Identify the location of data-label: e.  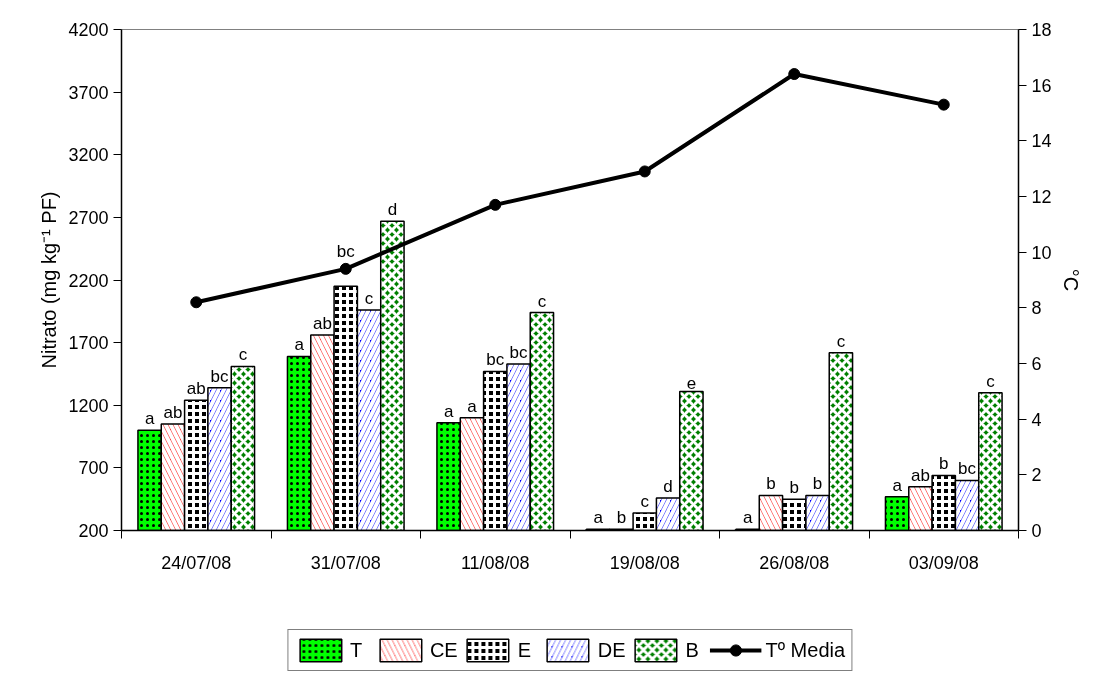
(691, 384).